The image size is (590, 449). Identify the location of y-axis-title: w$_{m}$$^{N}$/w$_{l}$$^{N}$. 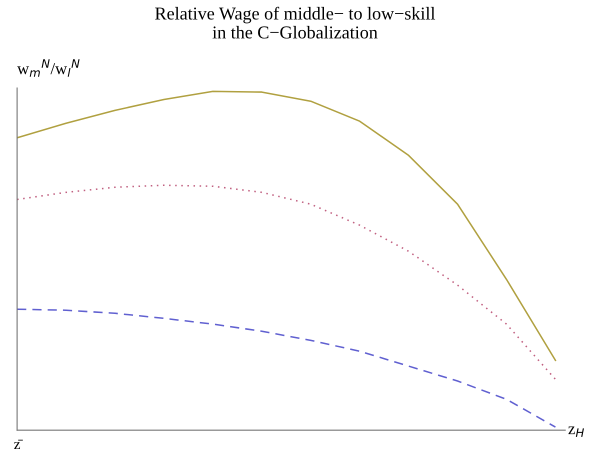
(48, 68).